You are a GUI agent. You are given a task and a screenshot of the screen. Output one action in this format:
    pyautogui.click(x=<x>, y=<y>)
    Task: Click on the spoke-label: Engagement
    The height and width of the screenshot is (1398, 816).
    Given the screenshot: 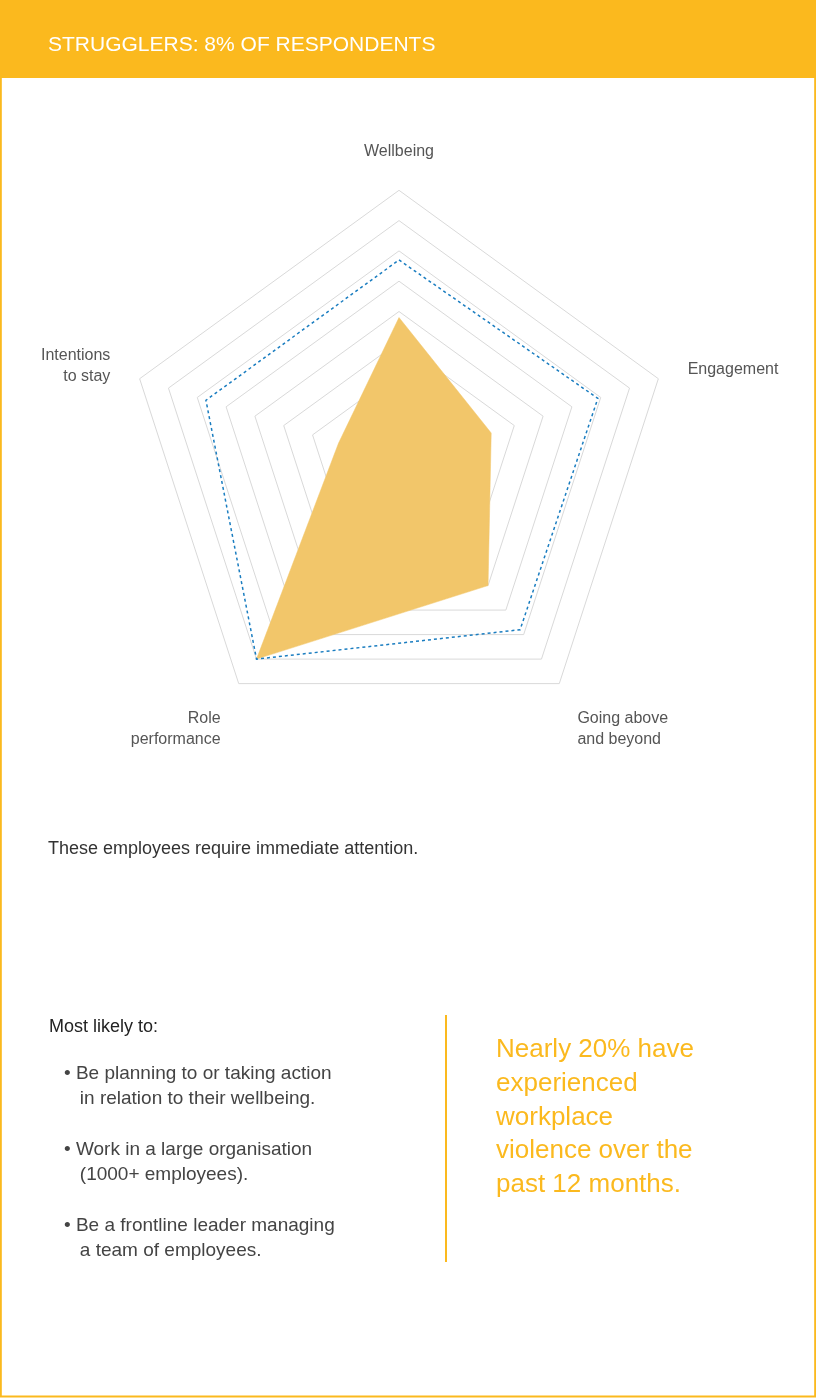 What is the action you would take?
    pyautogui.click(x=733, y=368)
    